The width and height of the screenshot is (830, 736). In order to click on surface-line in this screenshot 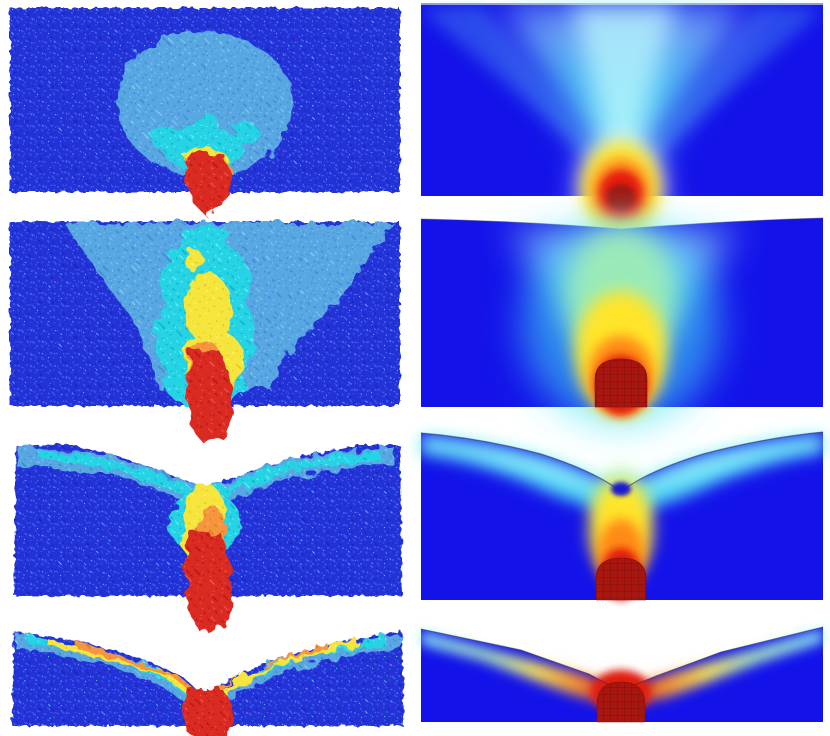, I will do `click(622, 463)`.